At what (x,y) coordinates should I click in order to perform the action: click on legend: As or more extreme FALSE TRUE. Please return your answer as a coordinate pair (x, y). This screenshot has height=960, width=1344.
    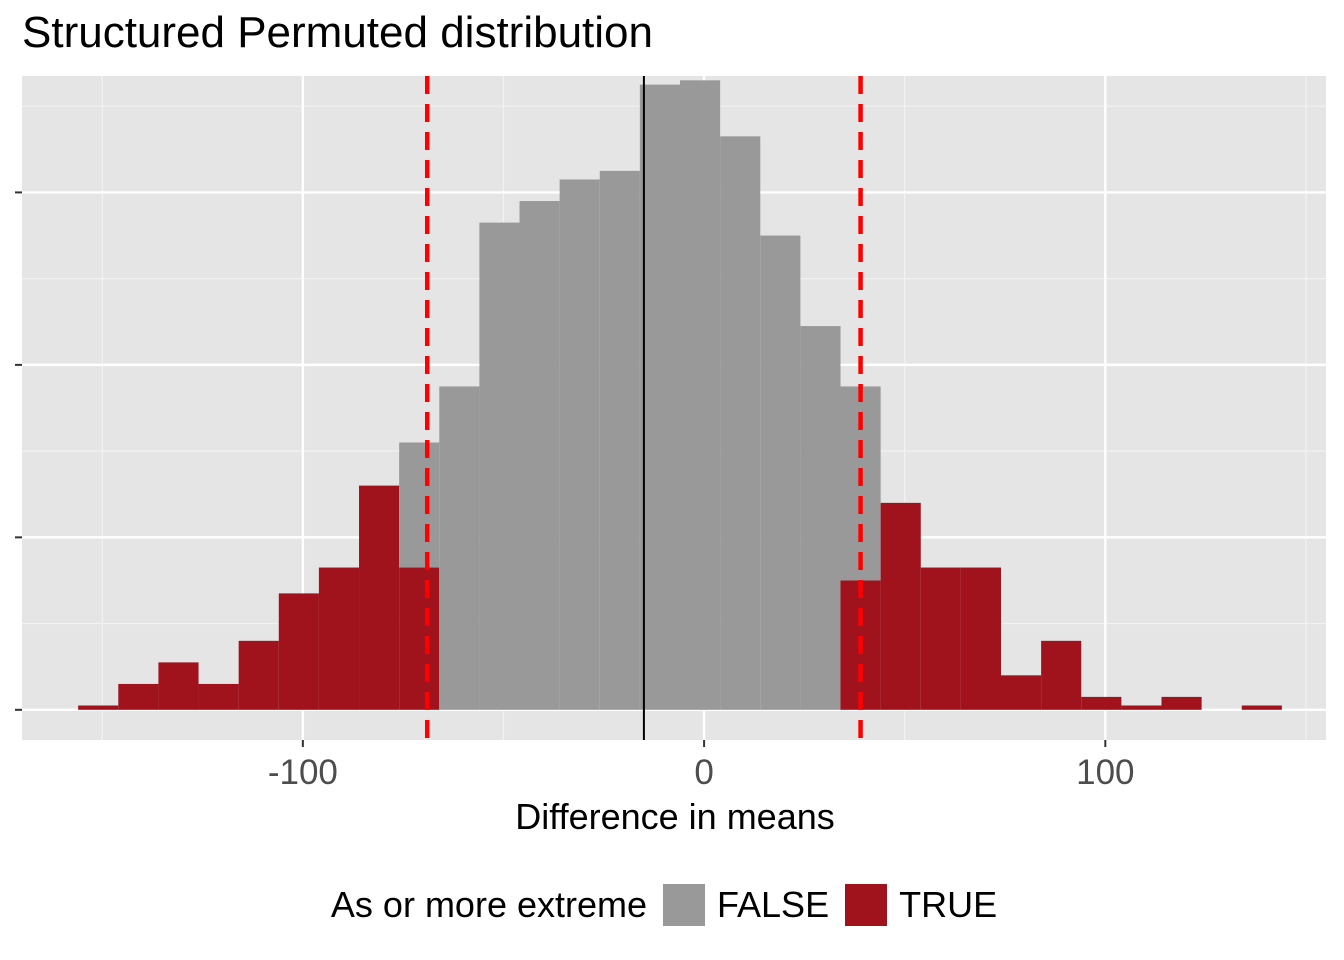
    Looking at the image, I should click on (672, 905).